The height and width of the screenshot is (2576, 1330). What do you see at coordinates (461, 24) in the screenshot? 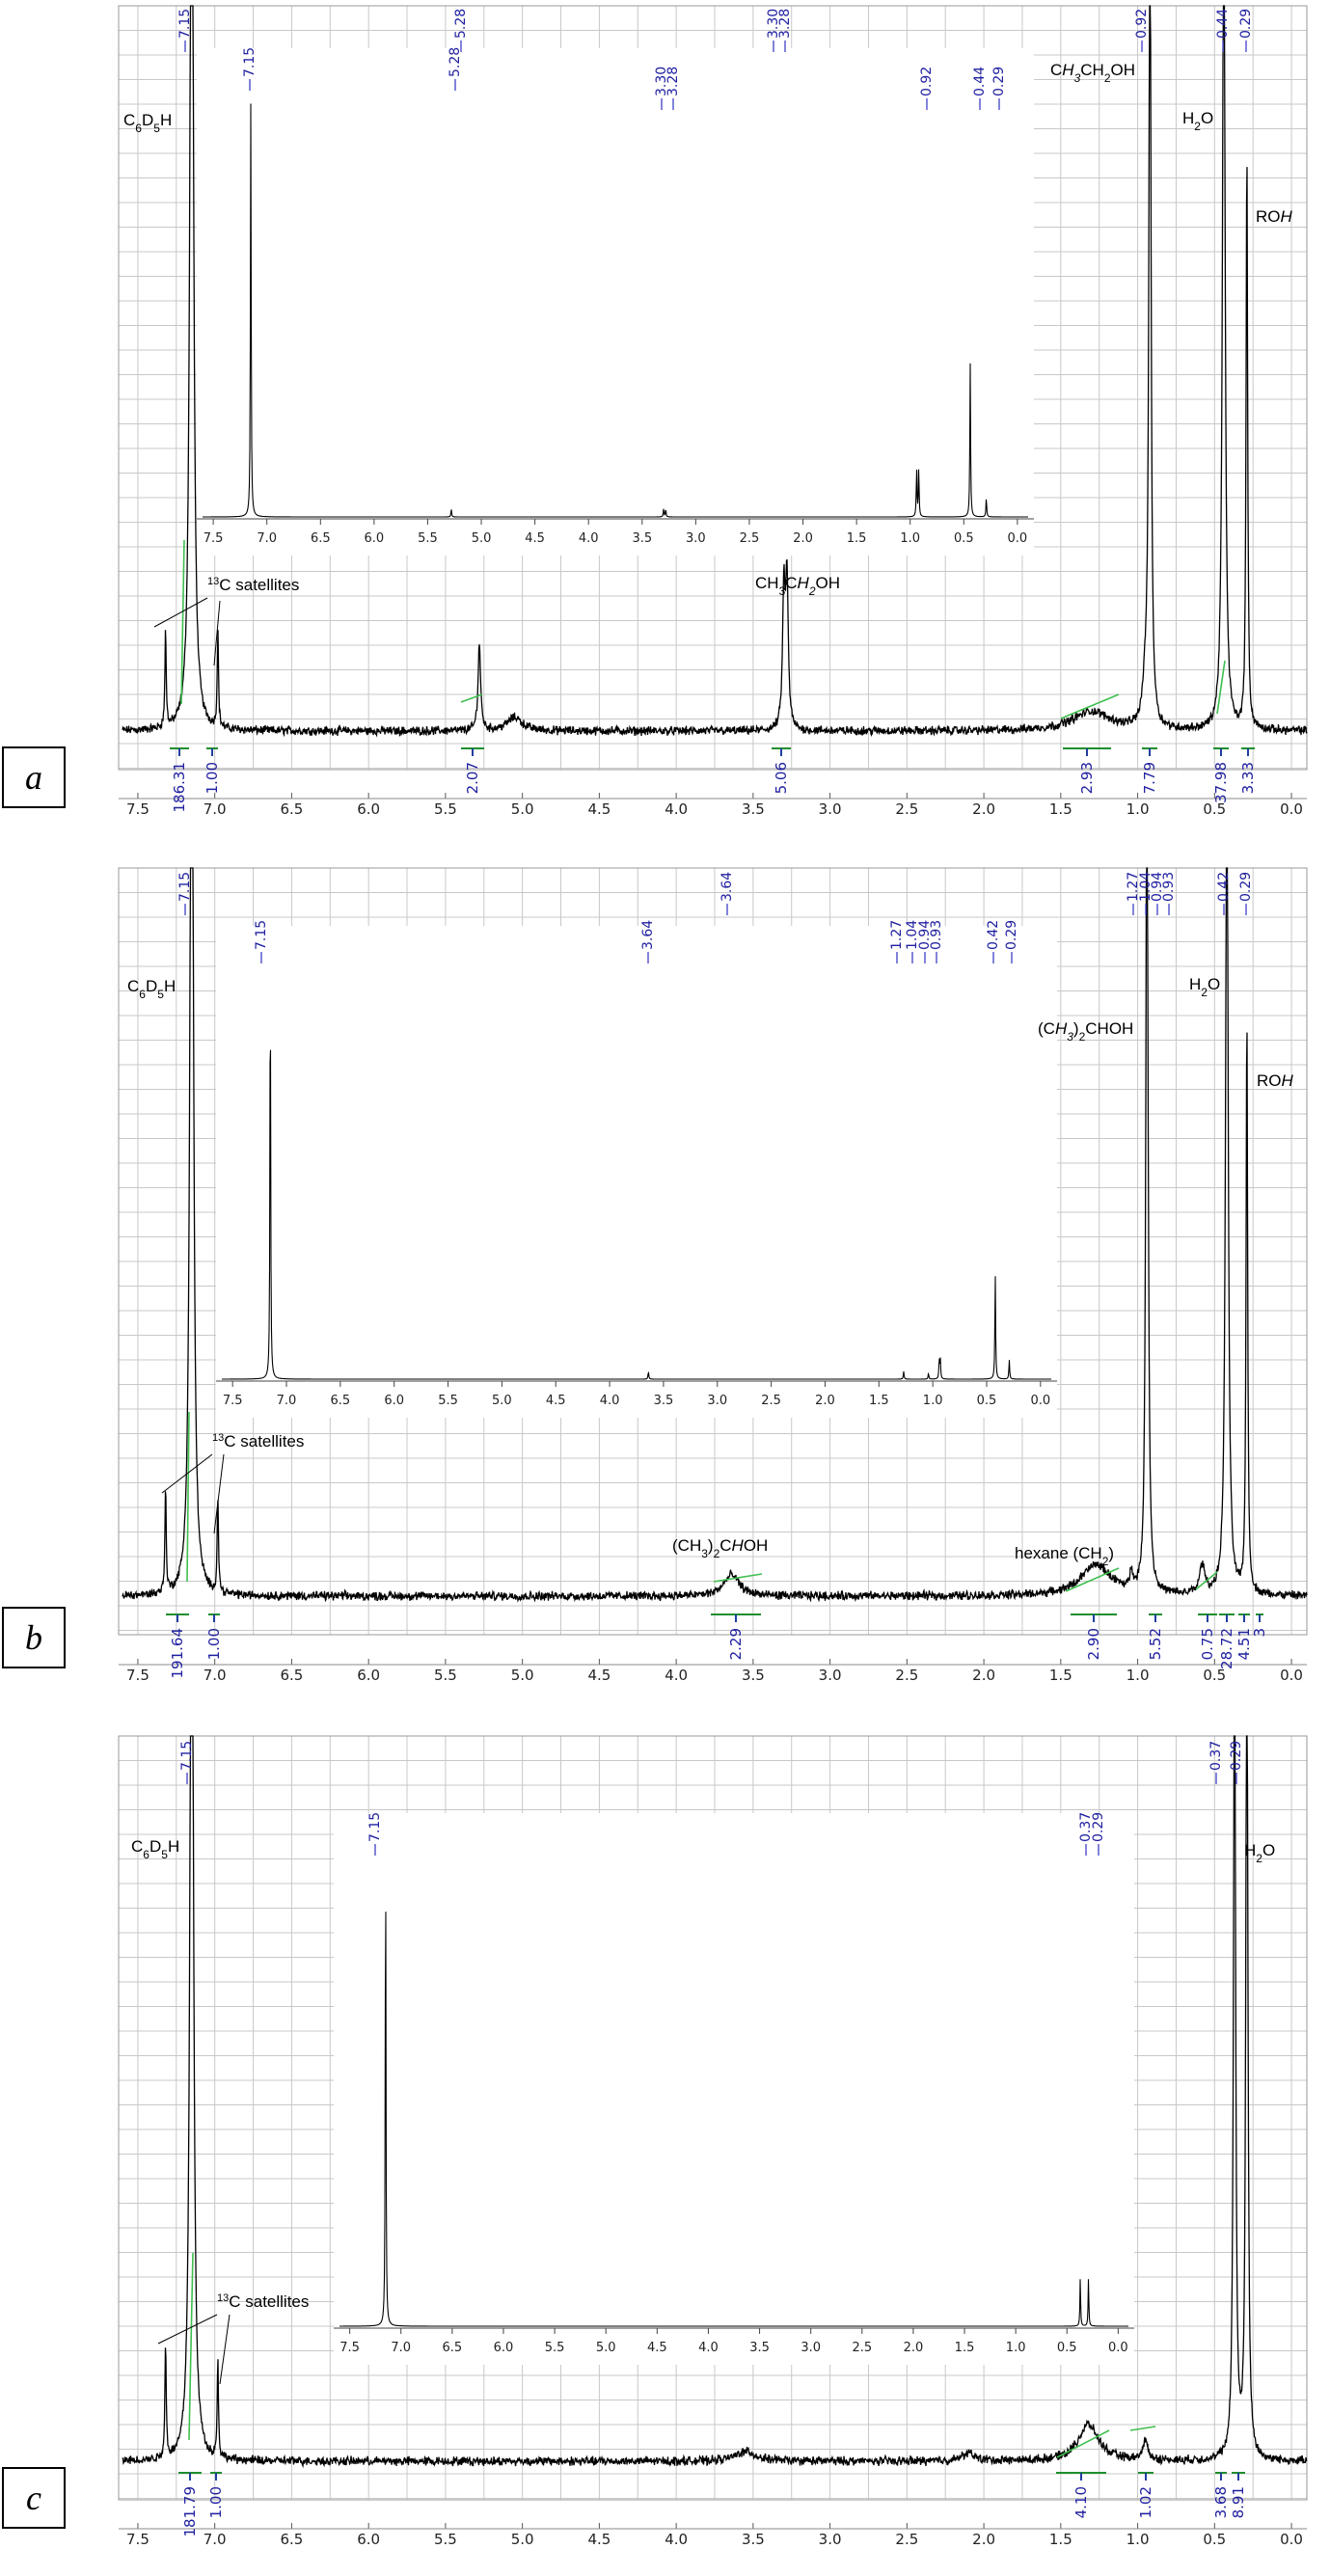
I see `peak-label: 5.28` at bounding box center [461, 24].